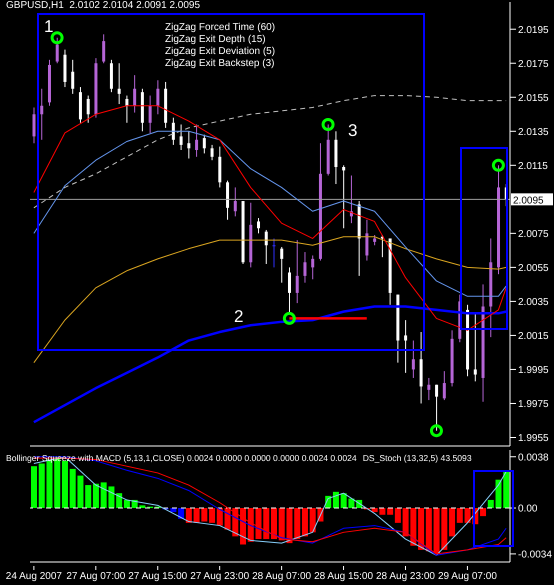 This screenshot has width=554, height=585. I want to click on annotation: 2, so click(239, 317).